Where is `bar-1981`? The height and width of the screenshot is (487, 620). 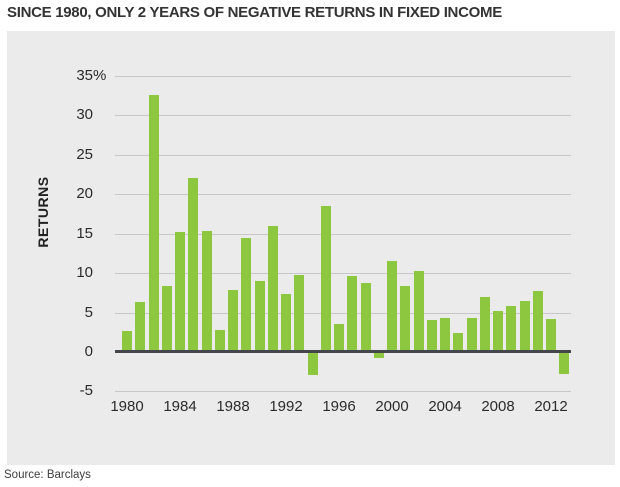 bar-1981 is located at coordinates (140, 327).